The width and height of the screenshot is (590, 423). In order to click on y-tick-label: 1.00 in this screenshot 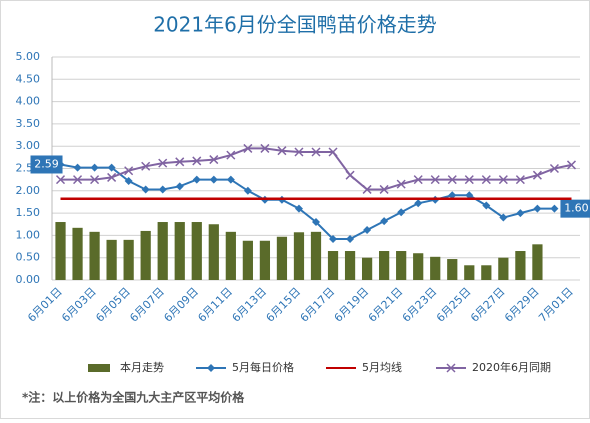, I will do `click(28, 234)`.